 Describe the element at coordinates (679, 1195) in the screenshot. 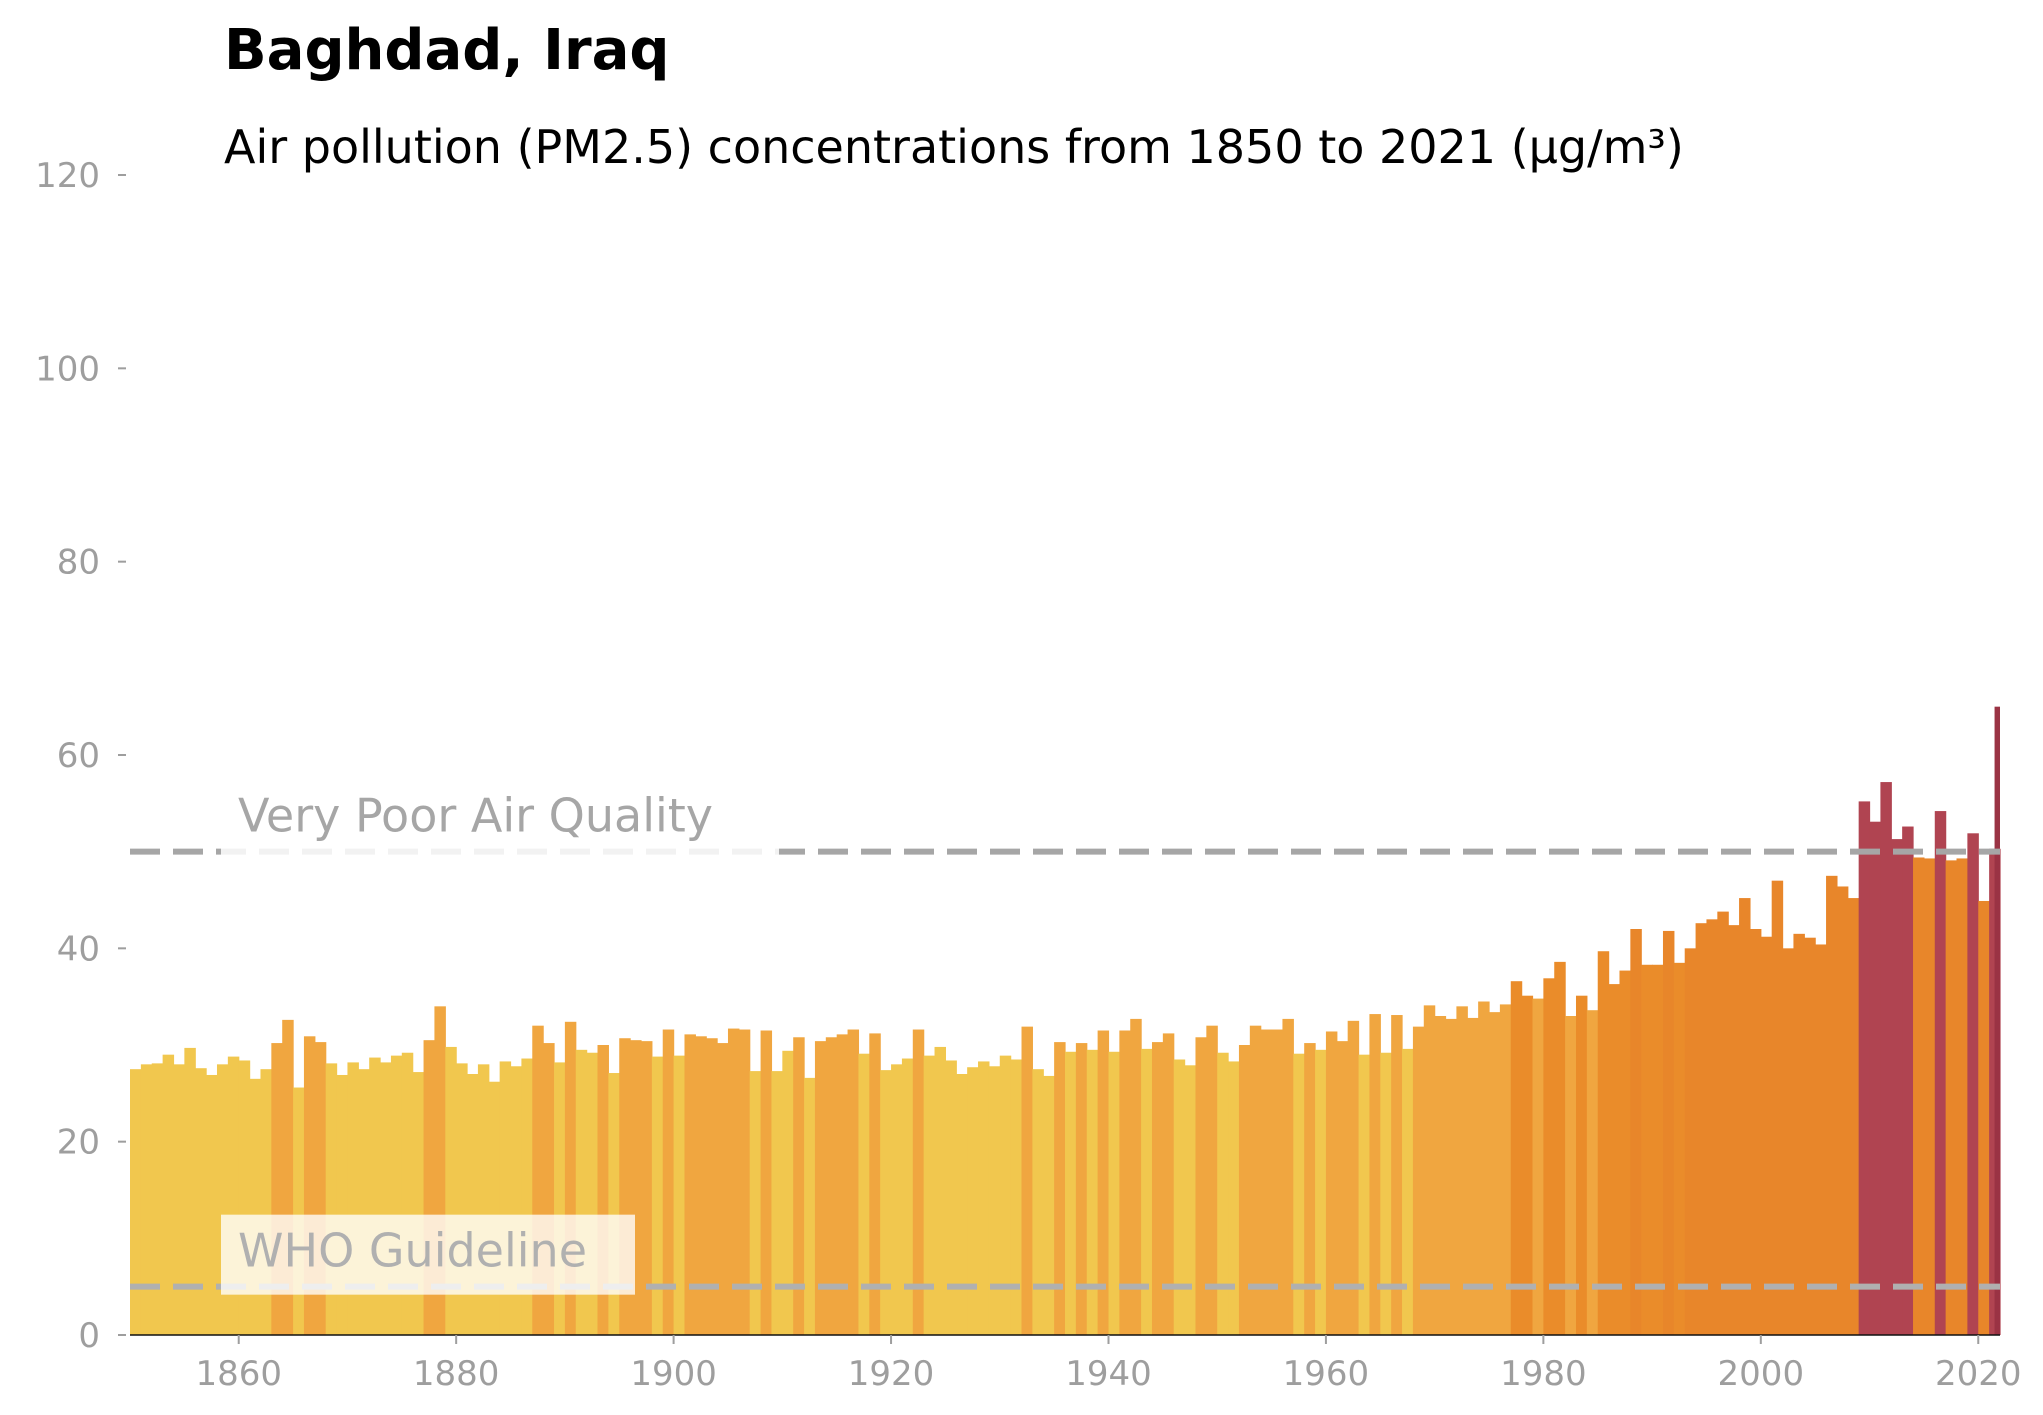

I see `bar-1900` at that location.